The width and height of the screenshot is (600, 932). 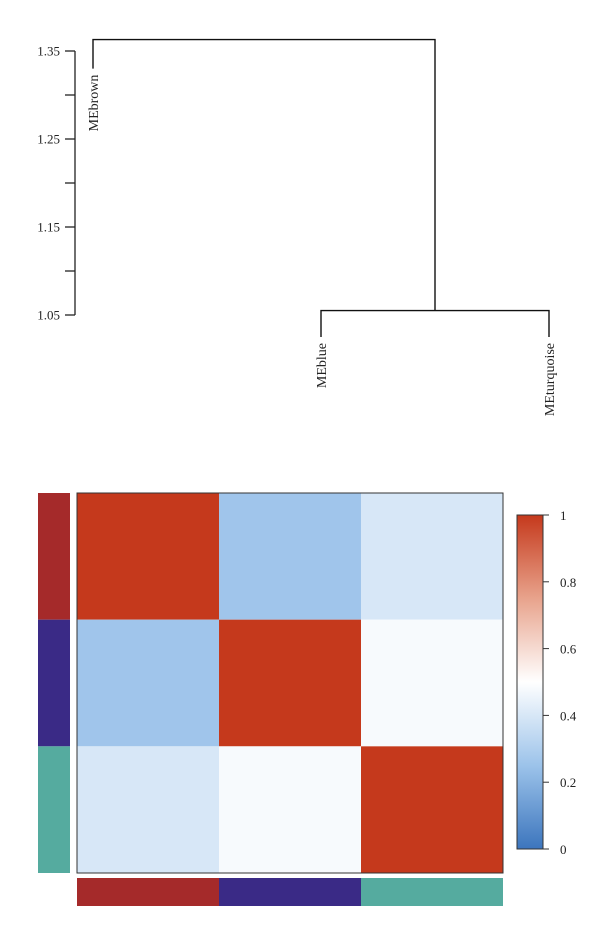 What do you see at coordinates (568, 782) in the screenshot?
I see `colorbar-tick-label: 0.2` at bounding box center [568, 782].